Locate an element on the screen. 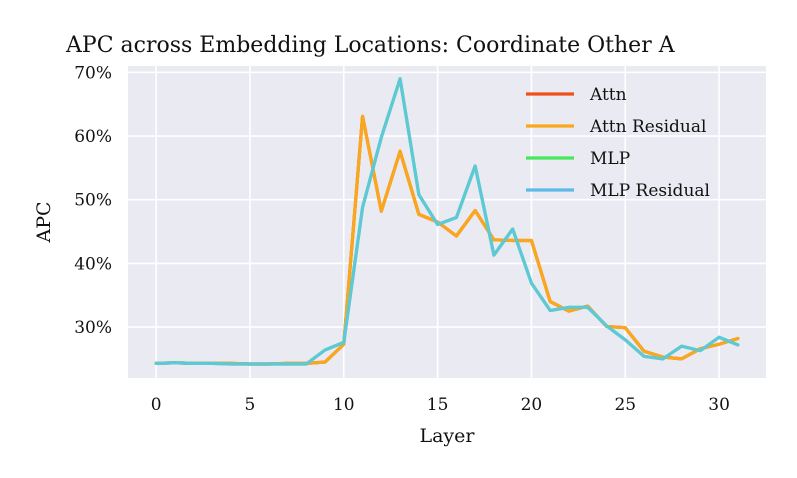 Image resolution: width=797 pixels, height=478 pixels. y-axis-label: APC is located at coordinates (44, 222).